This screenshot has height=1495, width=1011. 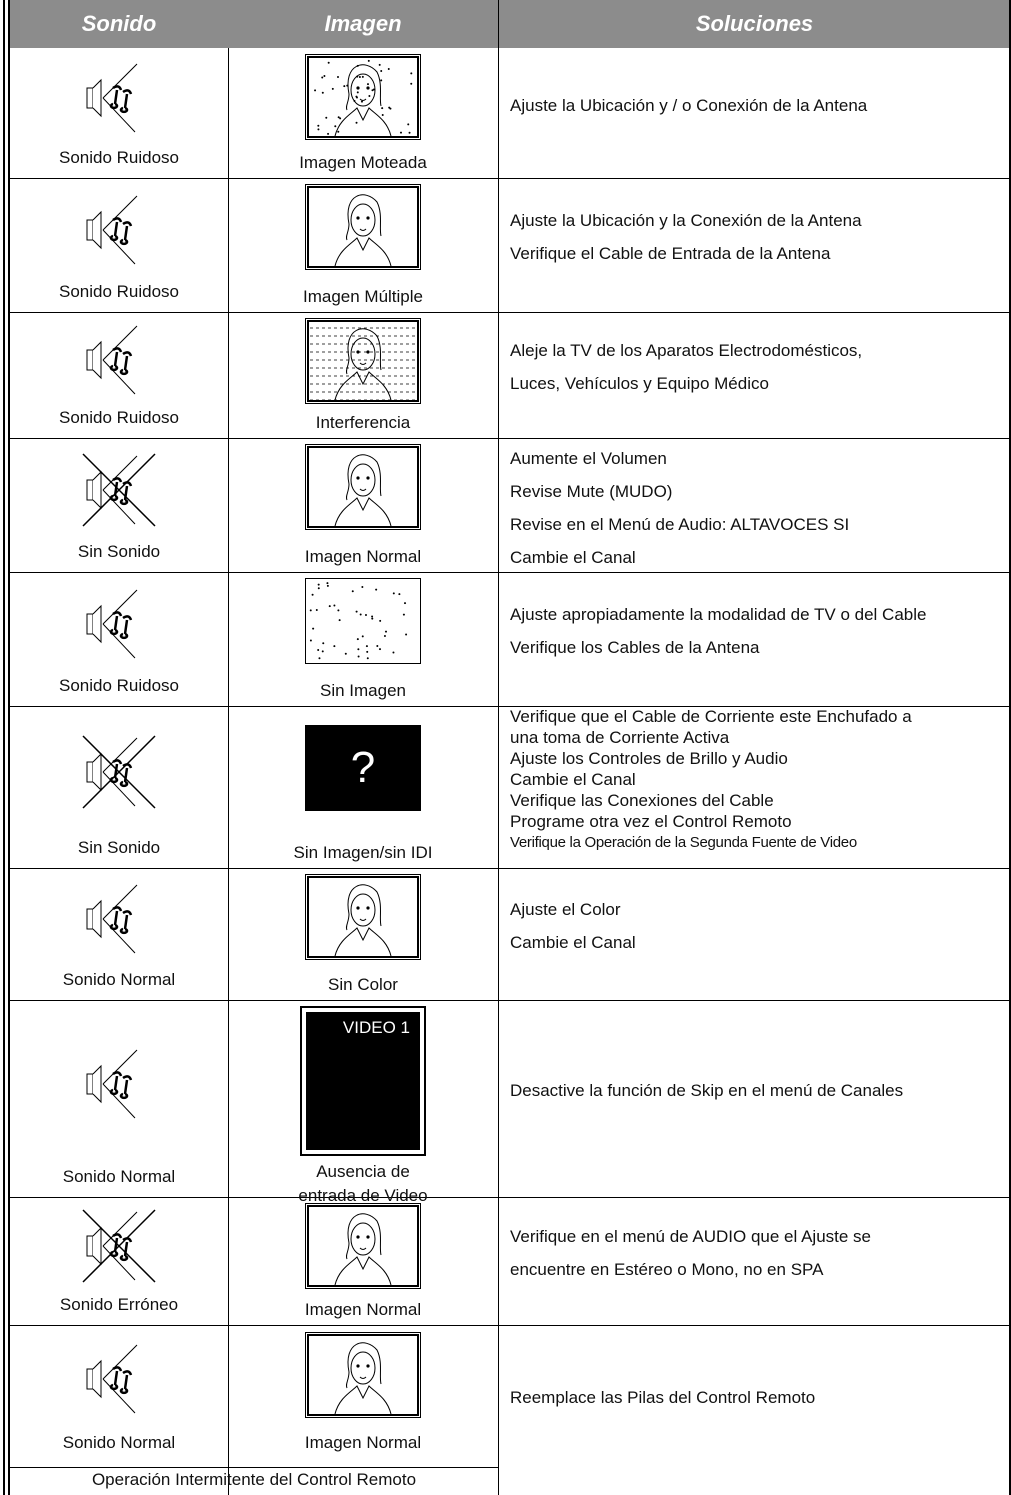 I want to click on header-cell: Soluciones, so click(x=754, y=23).